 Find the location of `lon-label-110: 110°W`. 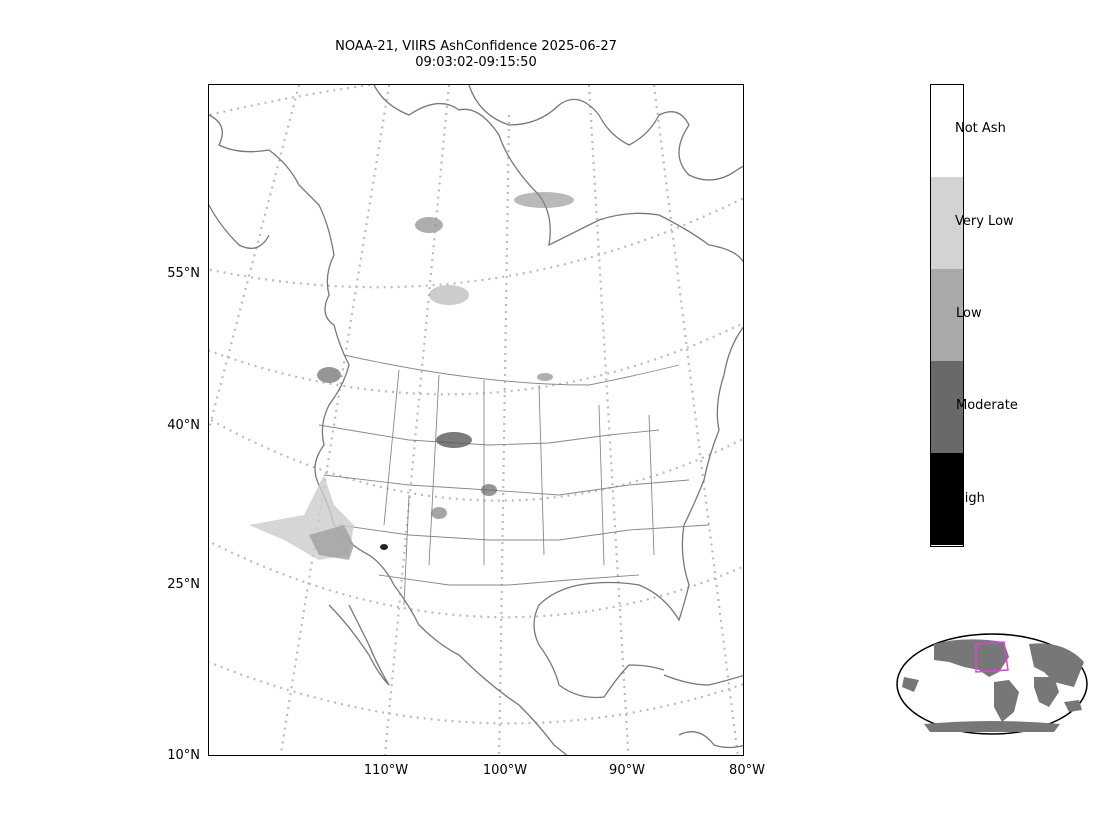

lon-label-110: 110°W is located at coordinates (386, 770).